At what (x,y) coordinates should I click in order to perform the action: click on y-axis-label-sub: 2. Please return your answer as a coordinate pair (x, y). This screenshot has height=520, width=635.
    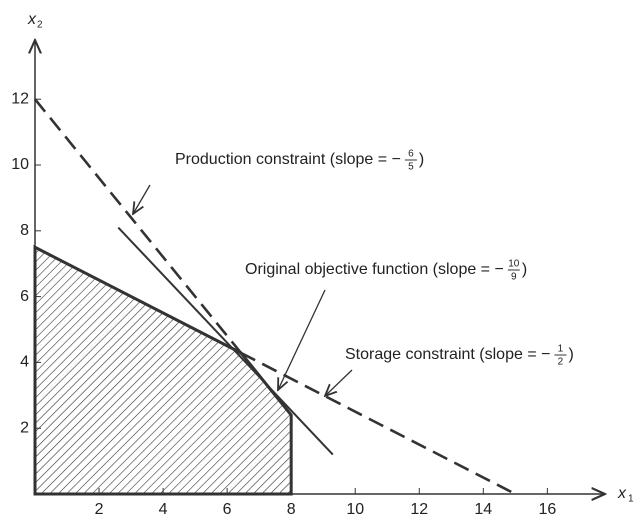
    Looking at the image, I should click on (40, 25).